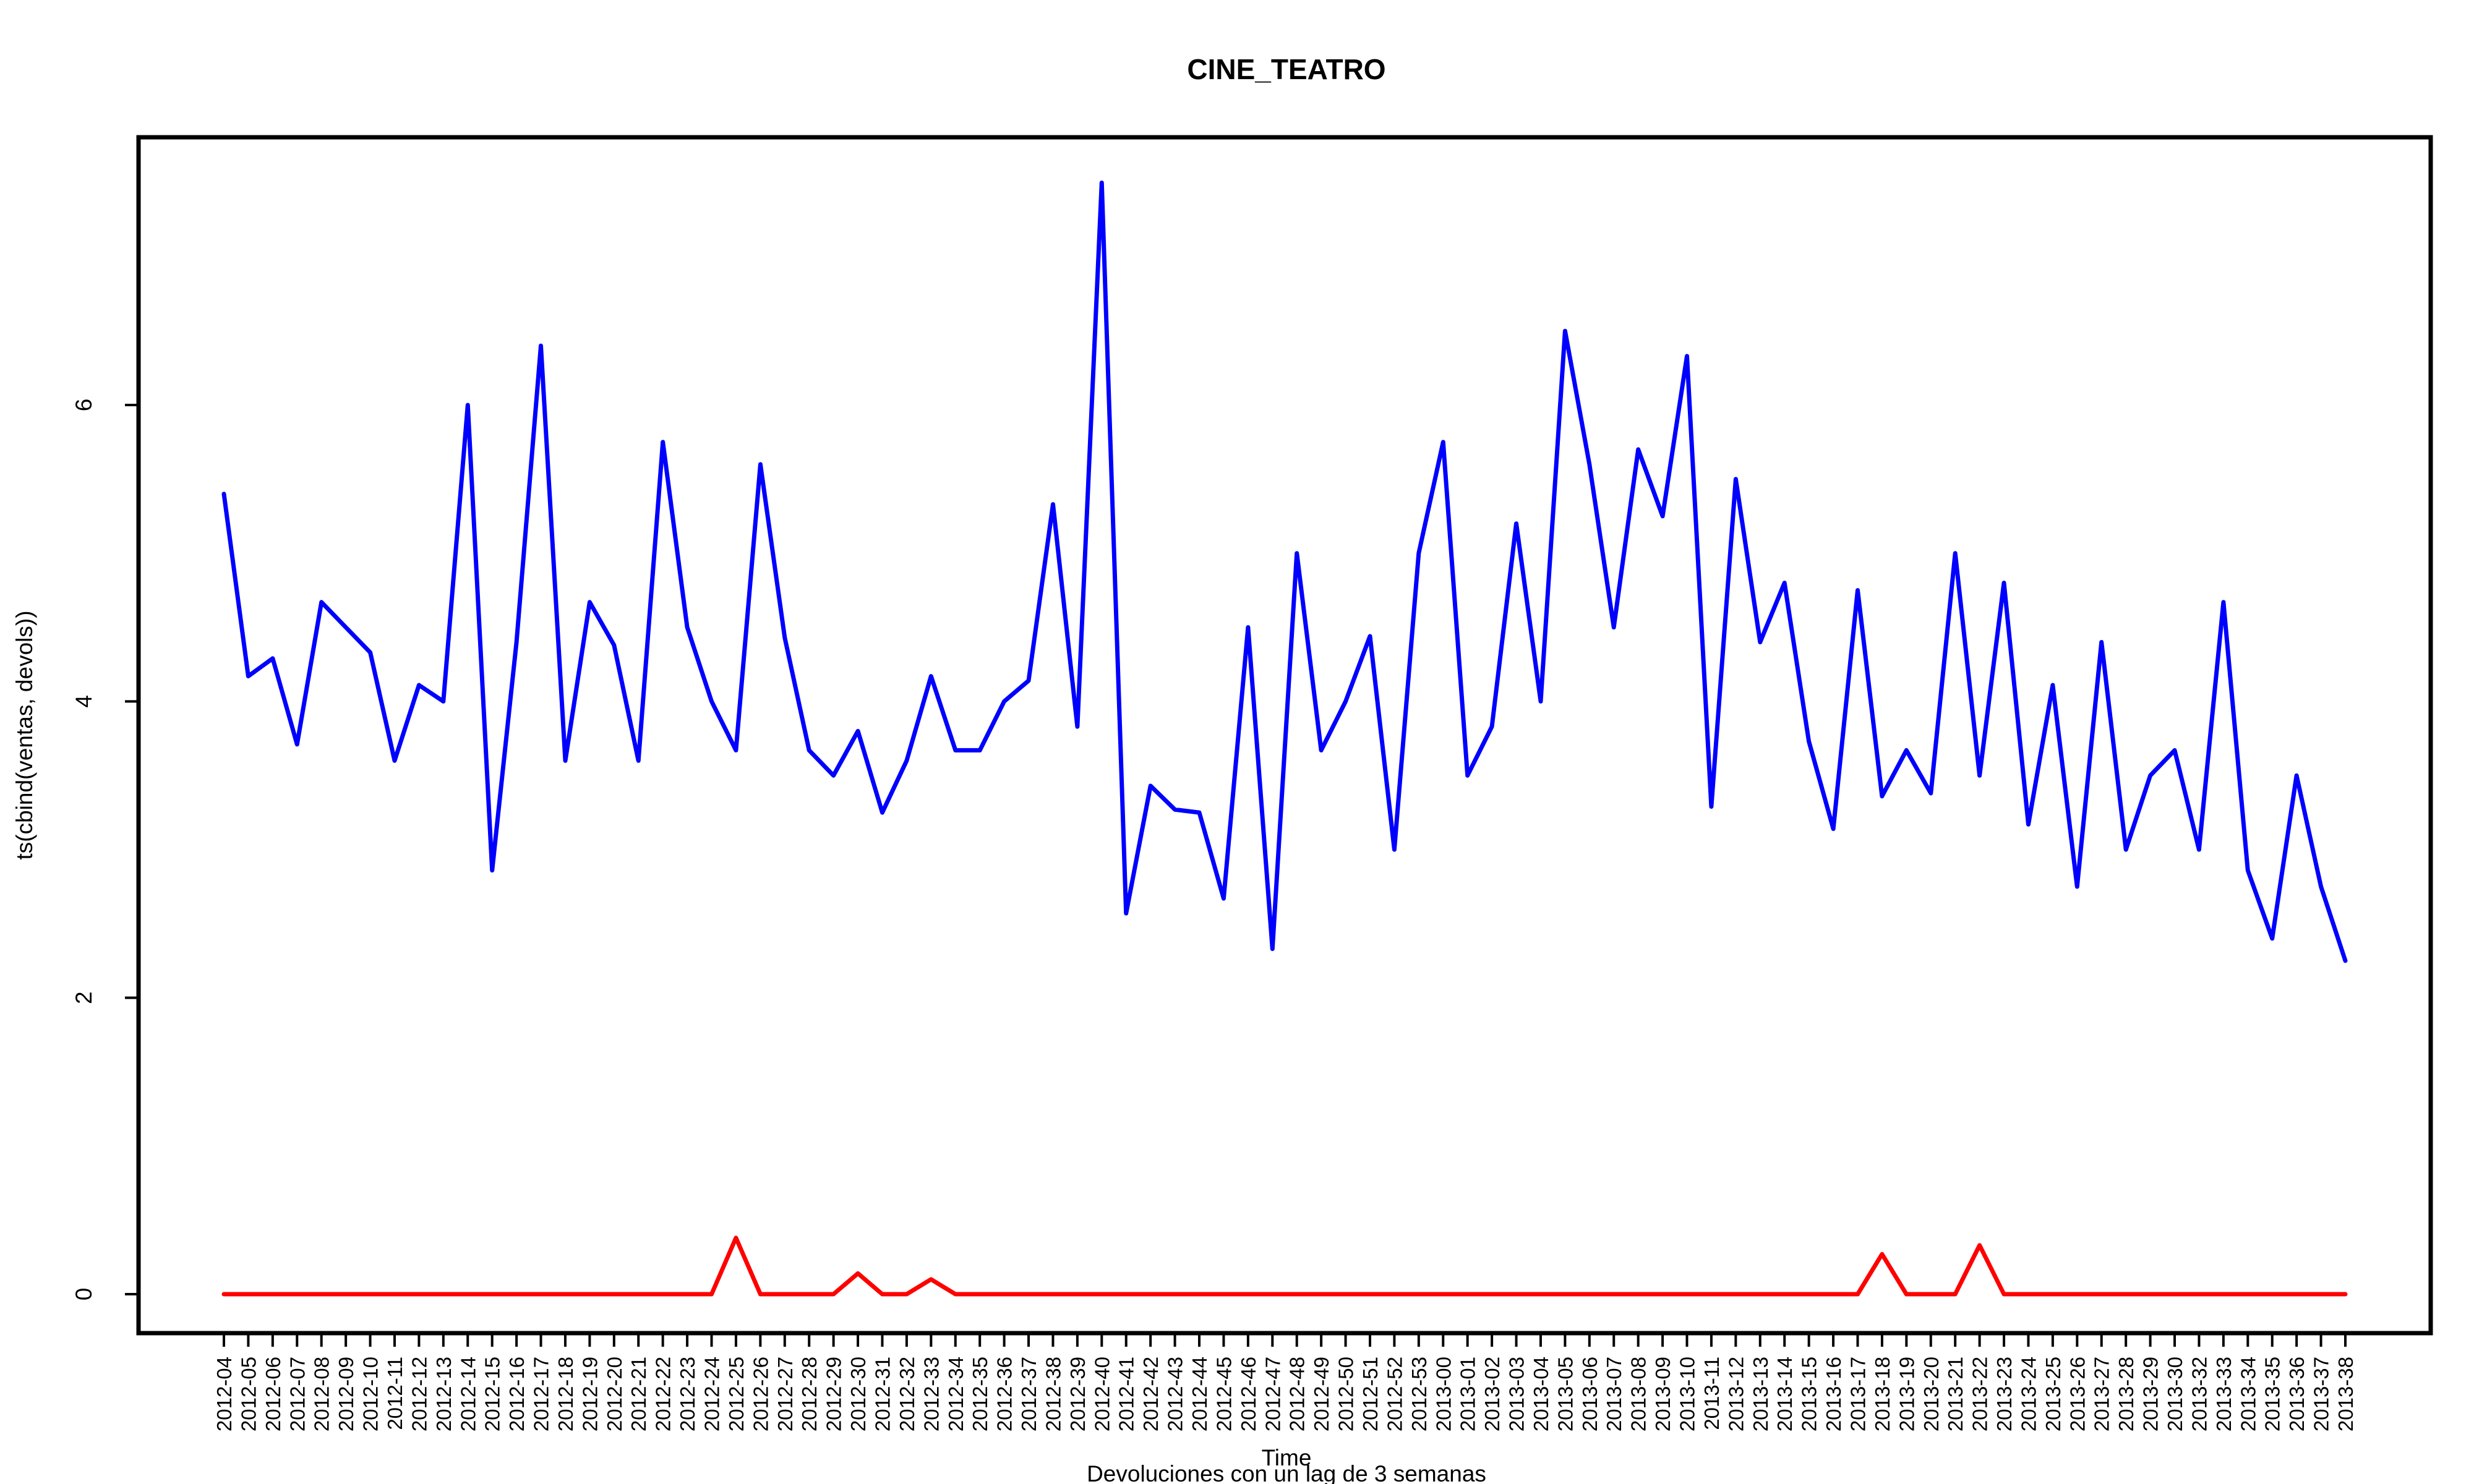 This screenshot has width=2474, height=1484. Describe the element at coordinates (1785, 1394) in the screenshot. I see `x-tick-label: 2013-14` at that location.